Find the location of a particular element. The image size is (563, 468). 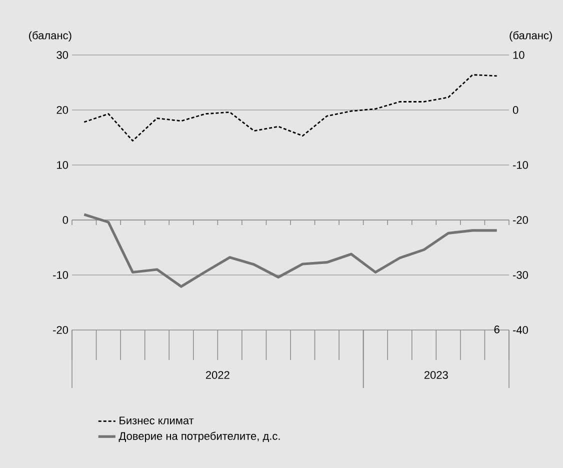

y2-tick-label: -40 is located at coordinates (520, 330).